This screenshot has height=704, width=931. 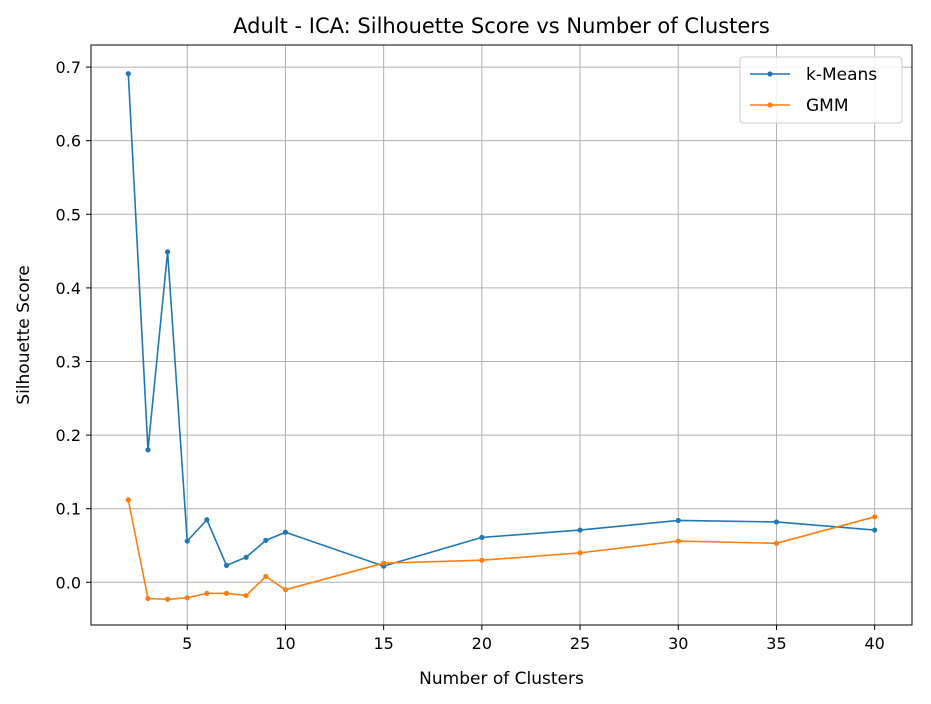 I want to click on y-tick-label: 0.1, so click(x=68, y=509).